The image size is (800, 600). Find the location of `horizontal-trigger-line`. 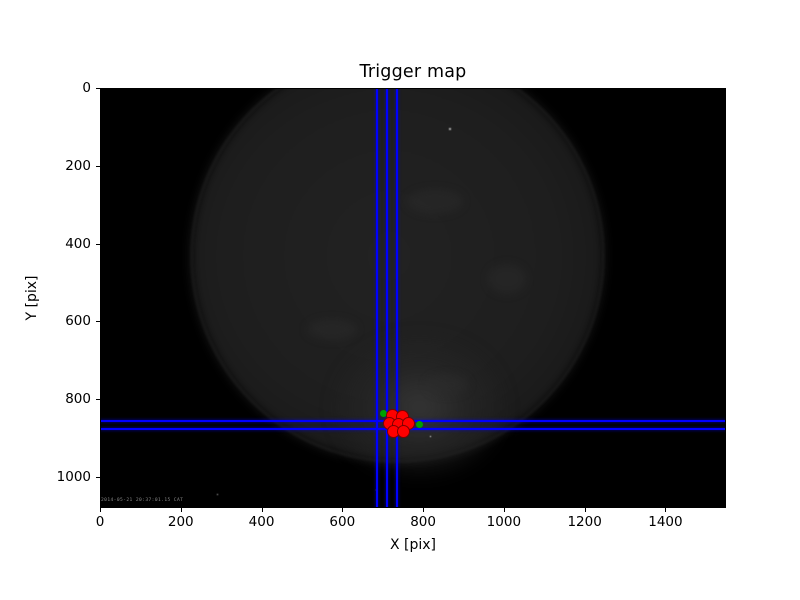

horizontal-trigger-line is located at coordinates (413, 428).